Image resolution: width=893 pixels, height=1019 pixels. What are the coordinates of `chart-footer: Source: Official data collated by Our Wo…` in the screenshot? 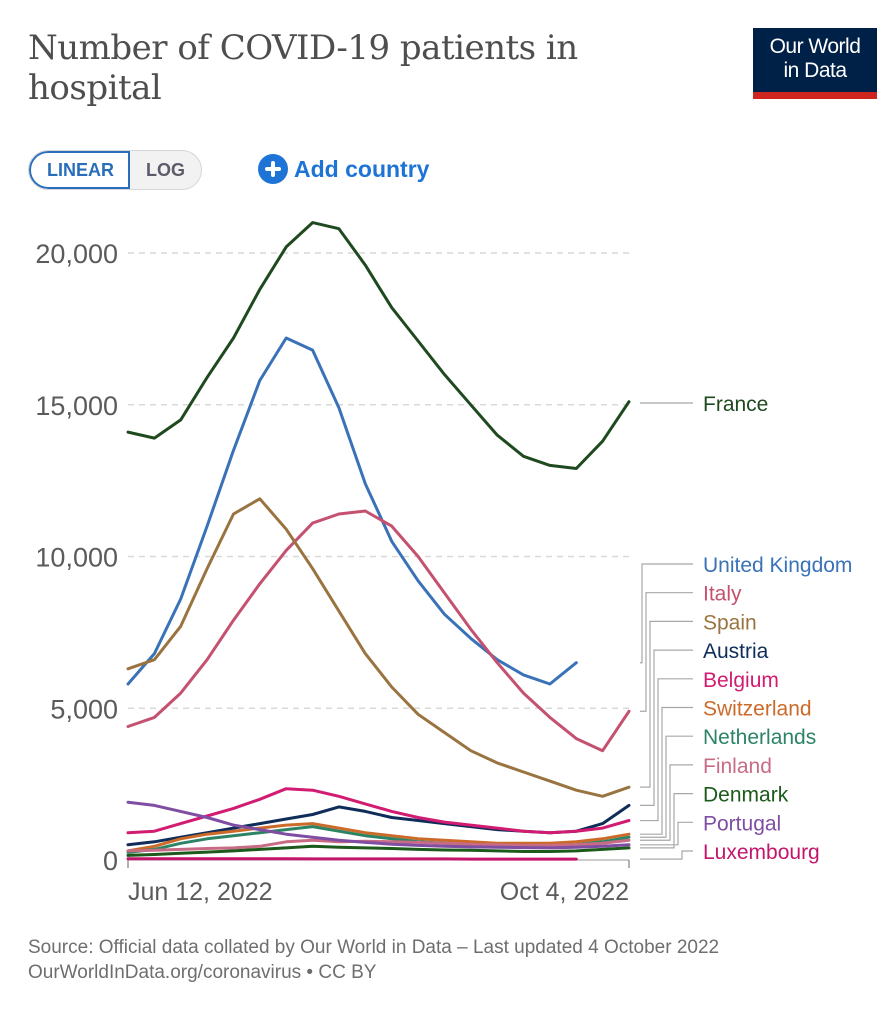 It's located at (428, 960).